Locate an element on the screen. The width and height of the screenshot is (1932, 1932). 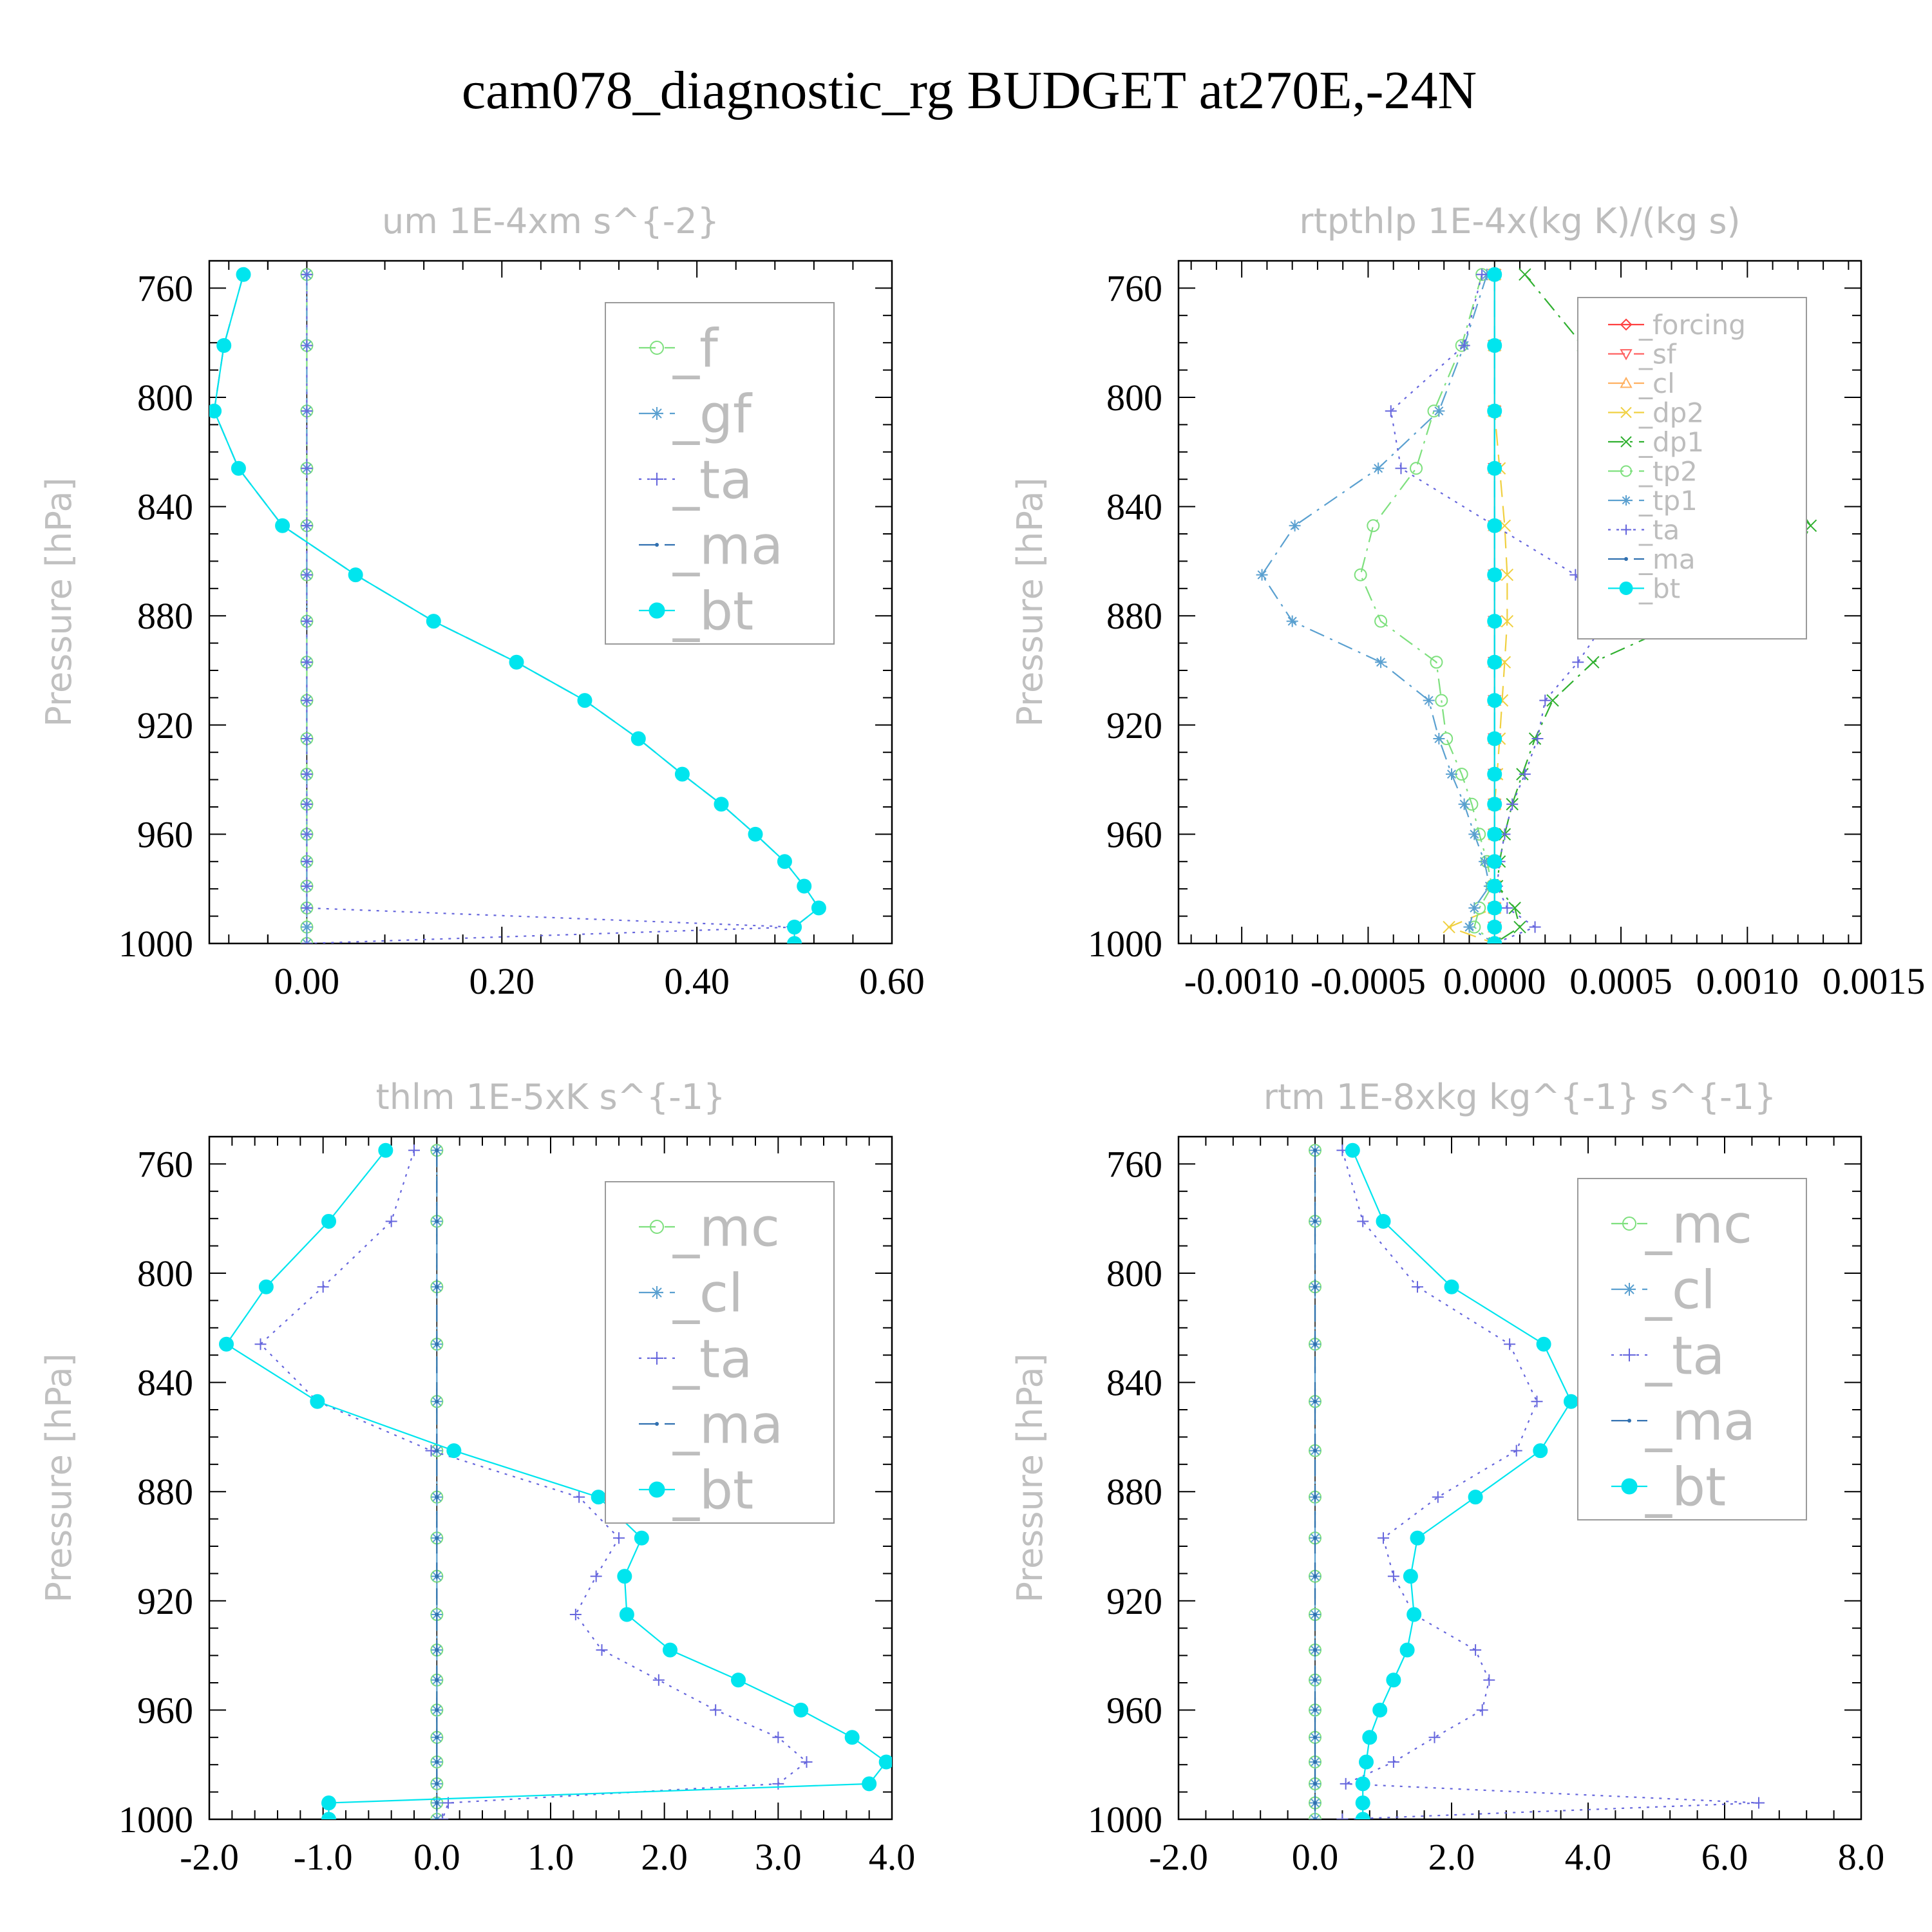
x-tick-label: 2.0 is located at coordinates (1451, 1857).